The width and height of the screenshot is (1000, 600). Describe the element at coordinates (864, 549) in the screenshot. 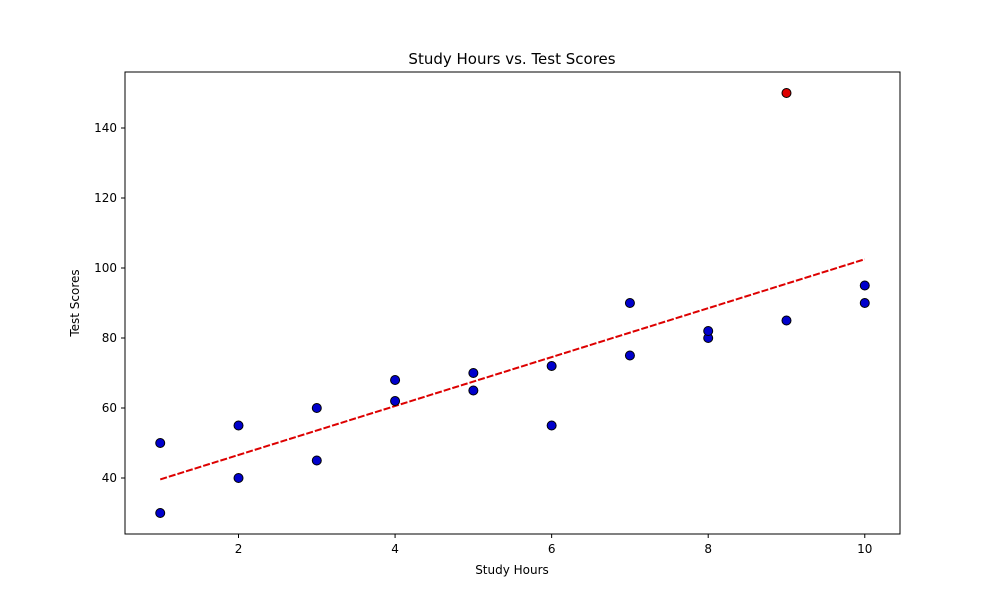

I see `x-tick-label: 10` at that location.